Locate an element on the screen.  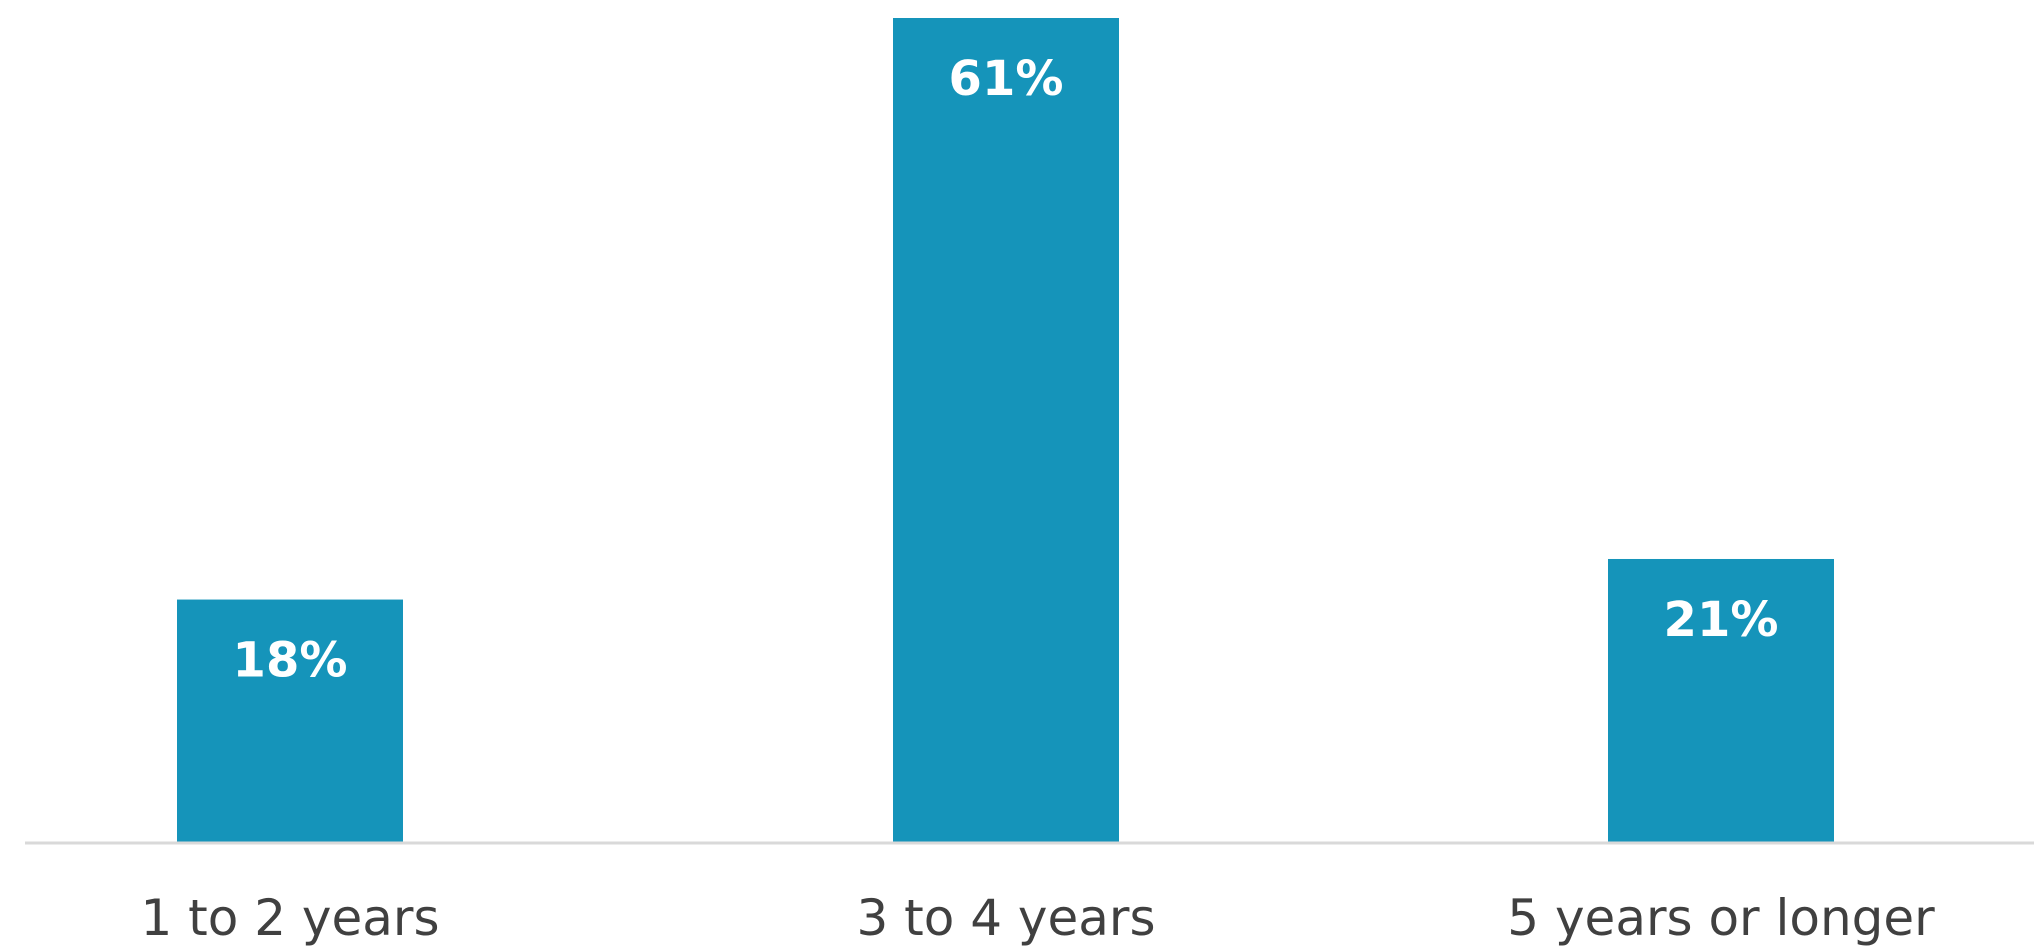
bar-value-label: 21% is located at coordinates (1721, 620).